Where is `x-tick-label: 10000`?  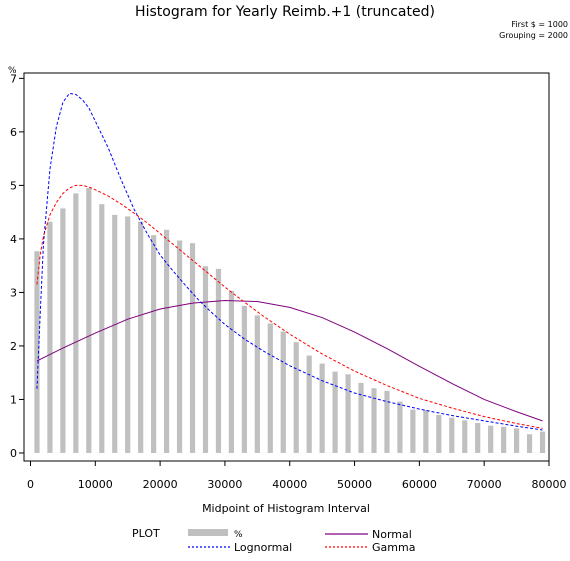
x-tick-label: 10000 is located at coordinates (95, 484).